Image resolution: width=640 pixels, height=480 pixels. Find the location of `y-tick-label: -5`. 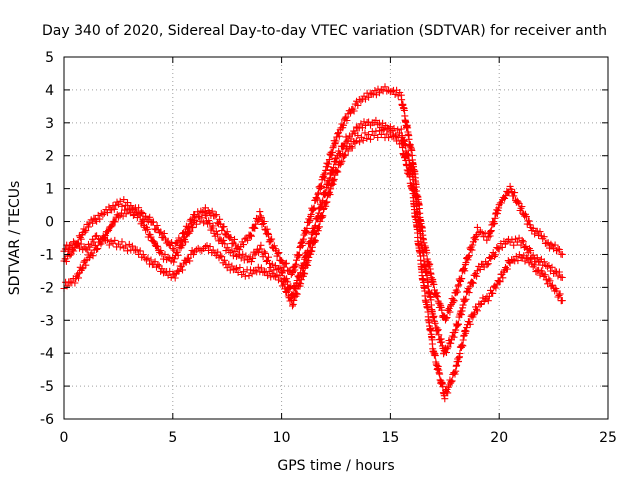

y-tick-label: -5 is located at coordinates (47, 387).